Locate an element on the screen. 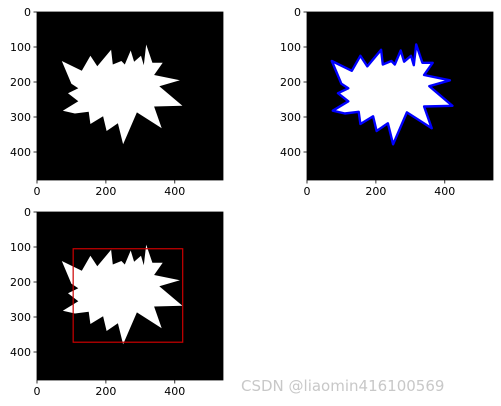  bounding-rectangle is located at coordinates (128, 295).